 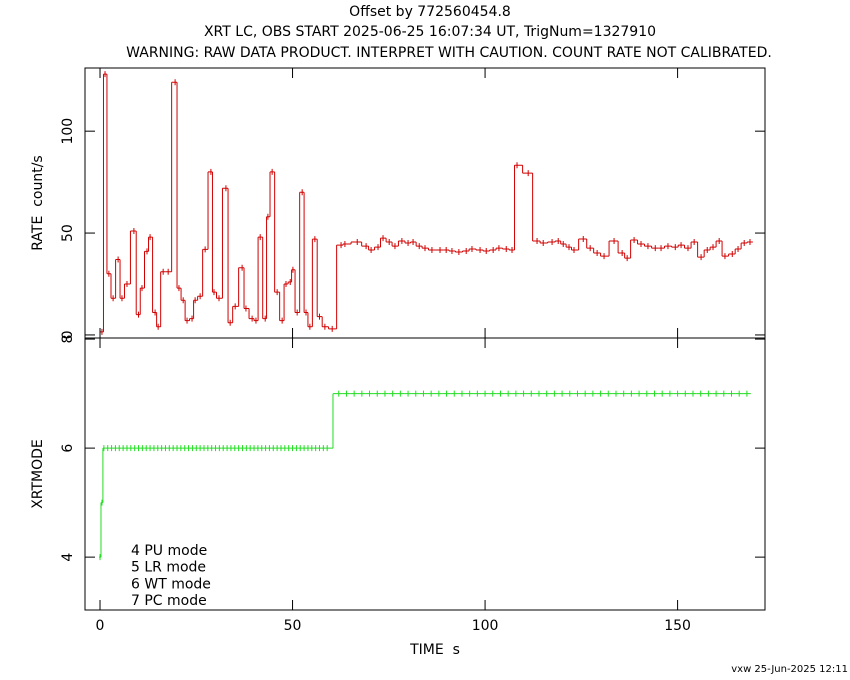 I want to click on x-tick-label: 0, so click(x=100, y=626).